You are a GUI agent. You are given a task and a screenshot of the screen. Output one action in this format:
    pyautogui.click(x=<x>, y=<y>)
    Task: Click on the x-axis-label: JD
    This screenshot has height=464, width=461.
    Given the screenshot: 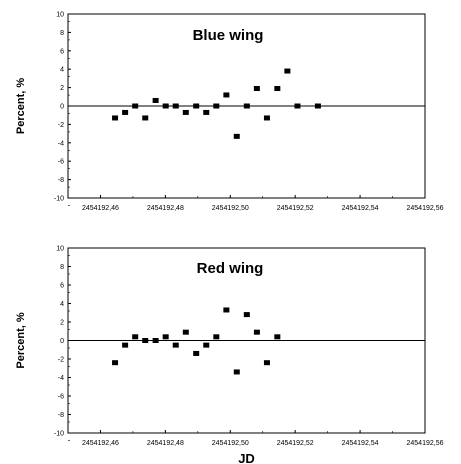 What is the action you would take?
    pyautogui.click(x=246, y=457)
    